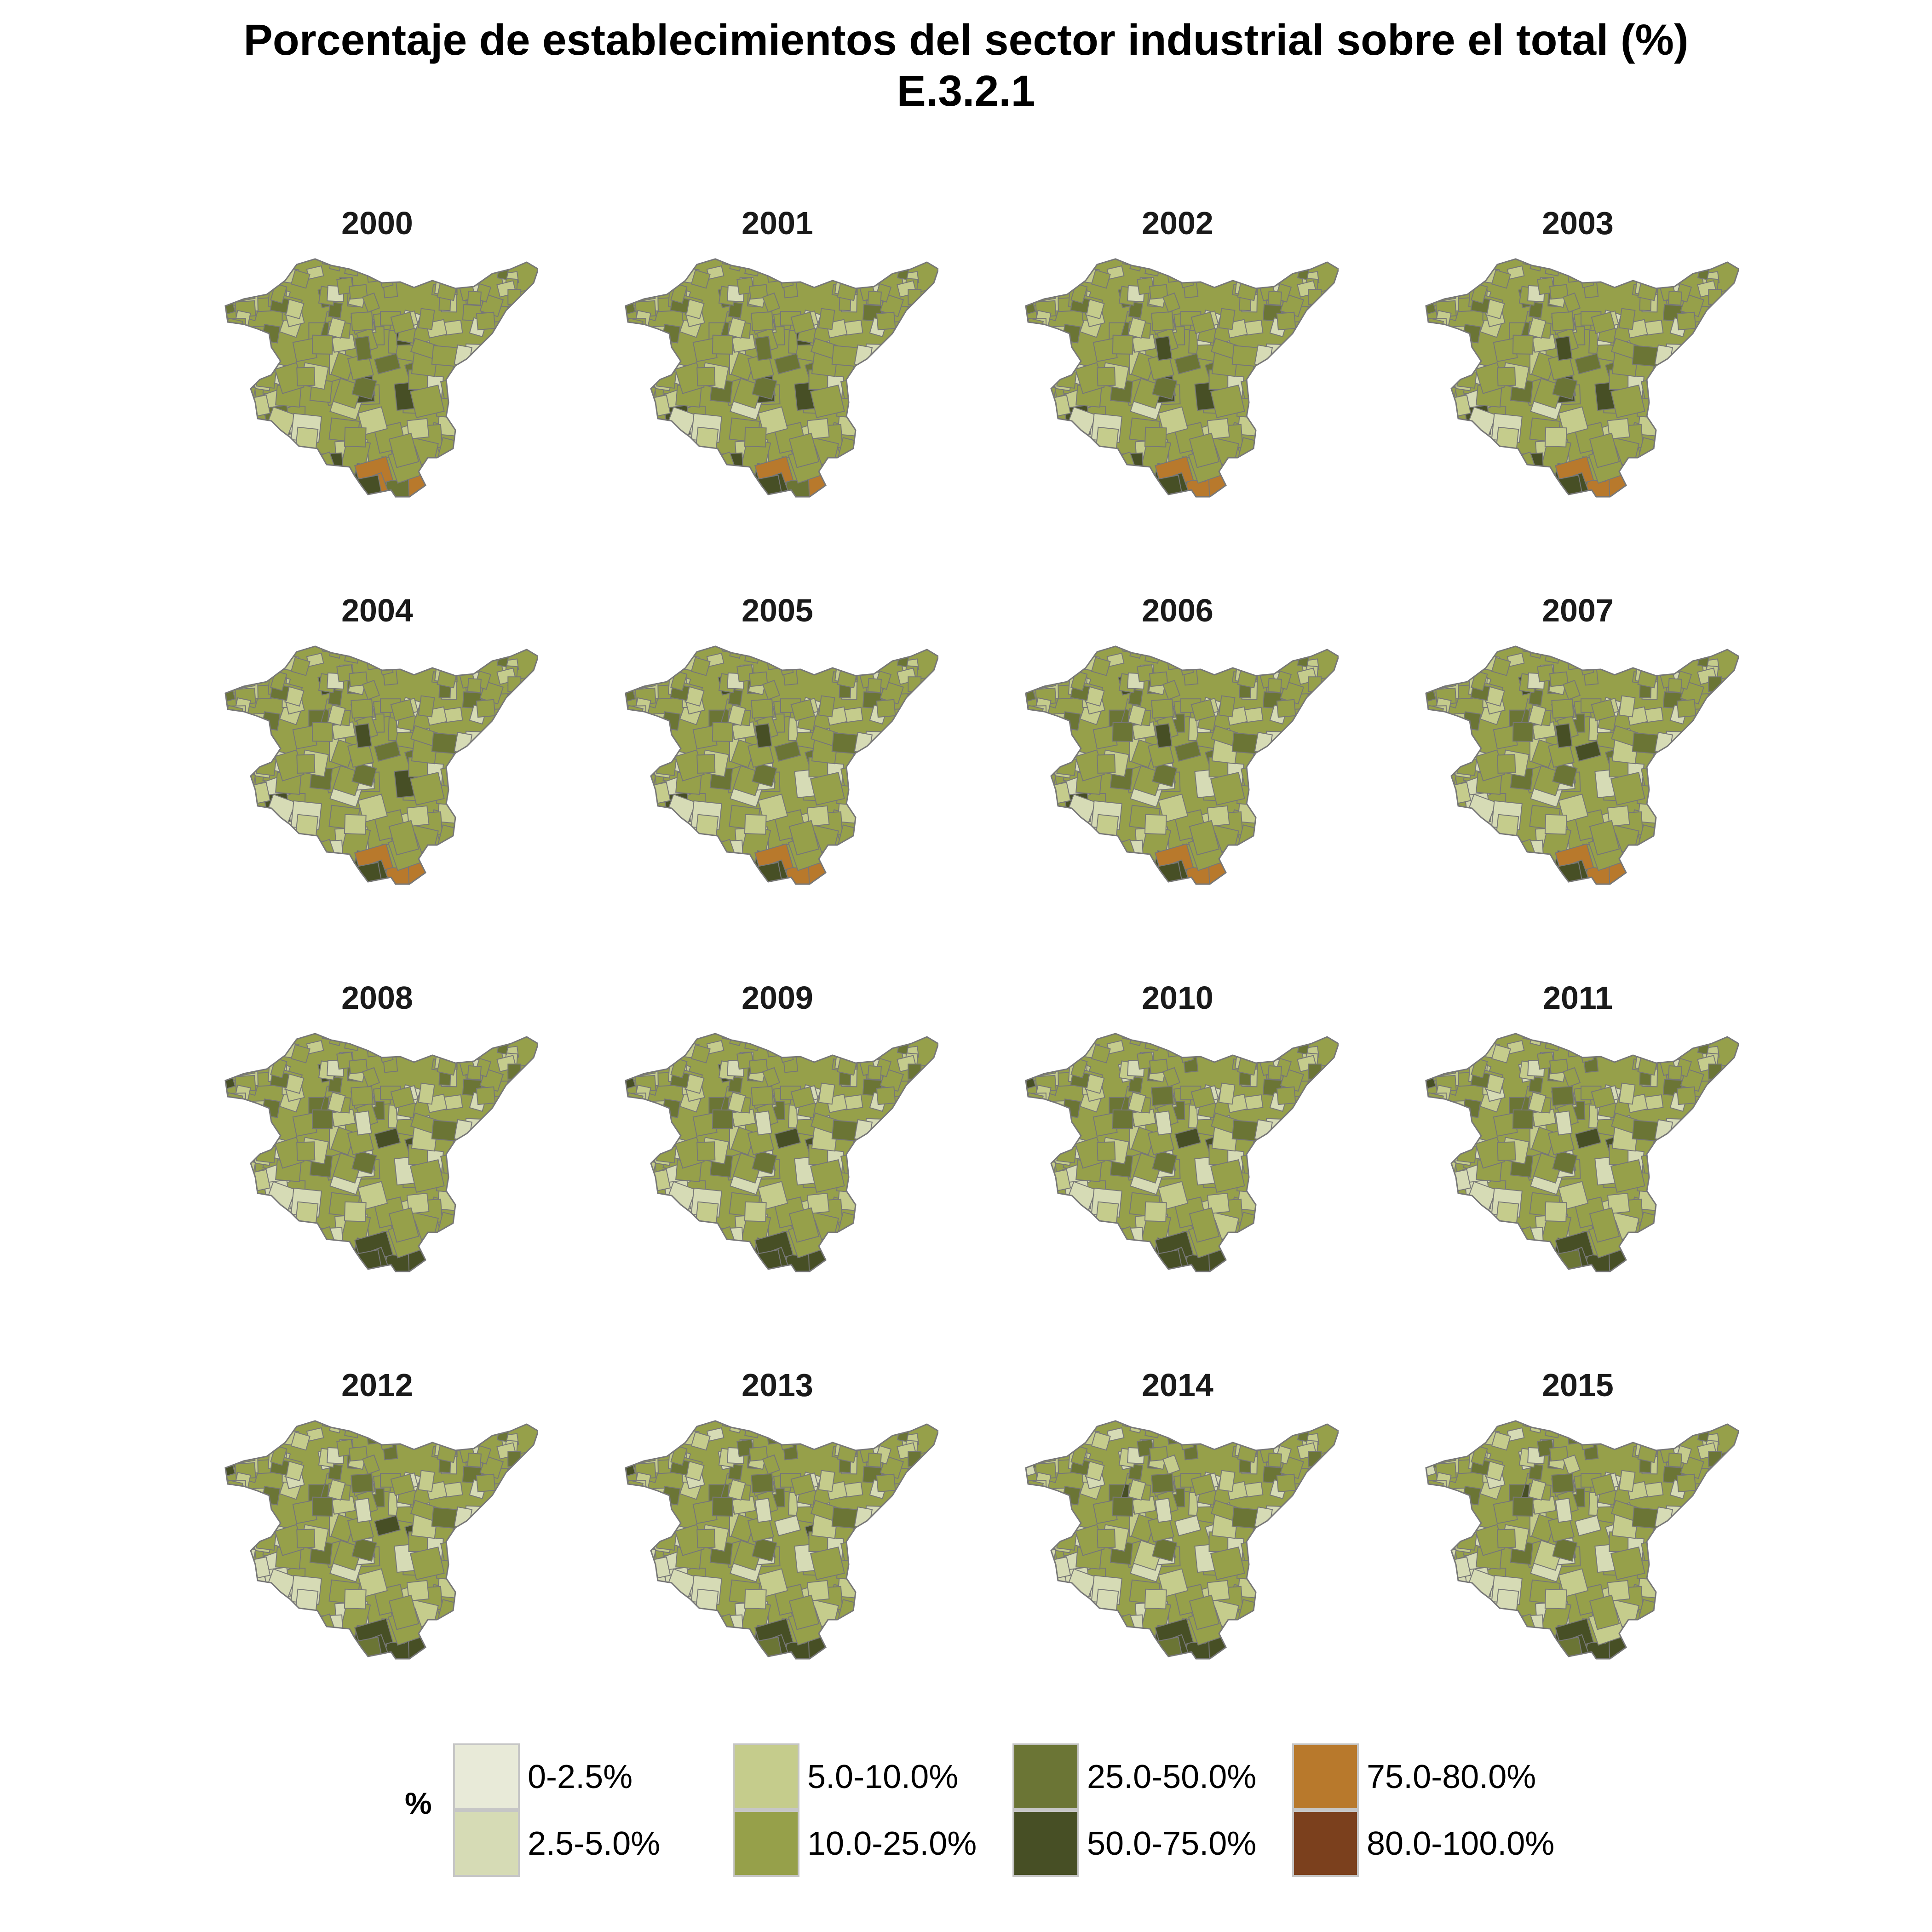 The height and width of the screenshot is (1932, 1932). What do you see at coordinates (1578, 998) in the screenshot?
I see `panel-year-label: 2011` at bounding box center [1578, 998].